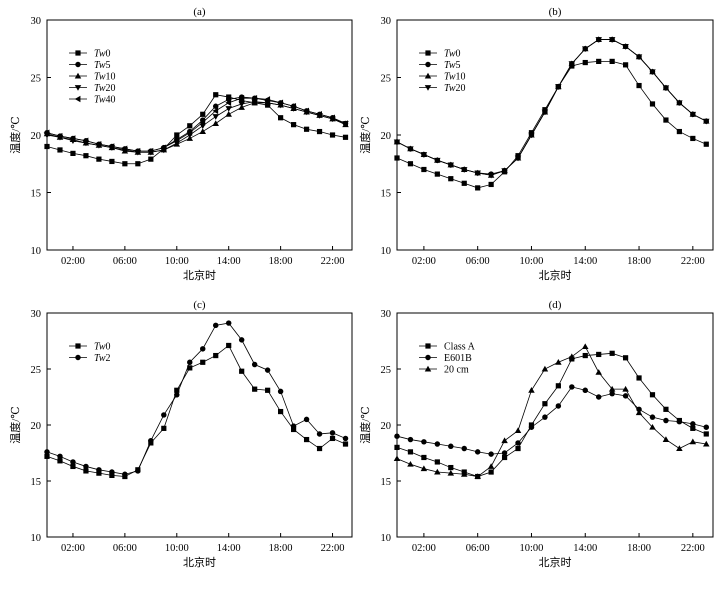 The width and height of the screenshot is (719, 589). I want to click on legend-label: Tw0, so click(102, 347).